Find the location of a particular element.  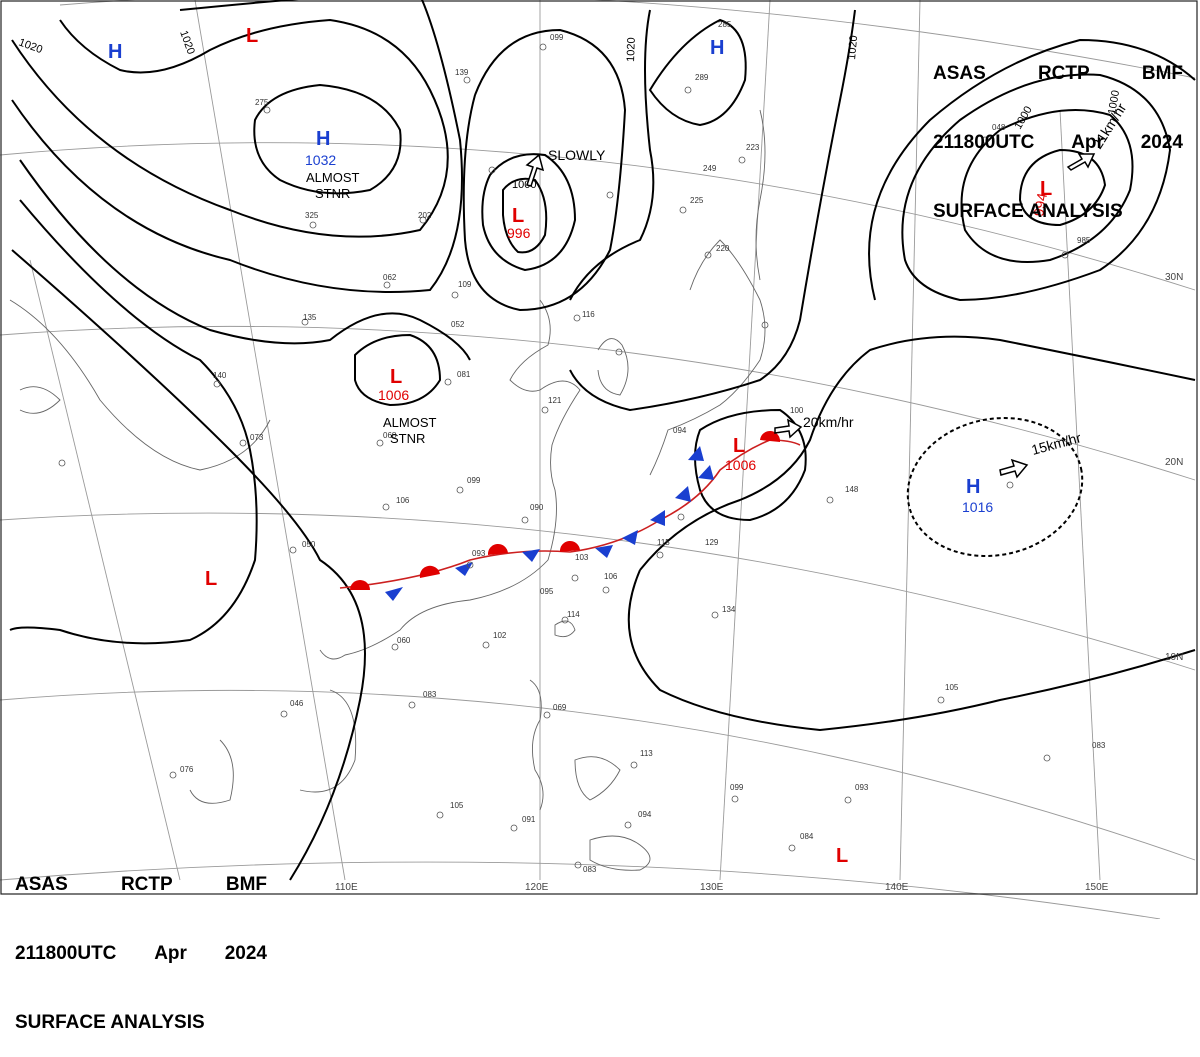

station-value: 985 is located at coordinates (1084, 240).